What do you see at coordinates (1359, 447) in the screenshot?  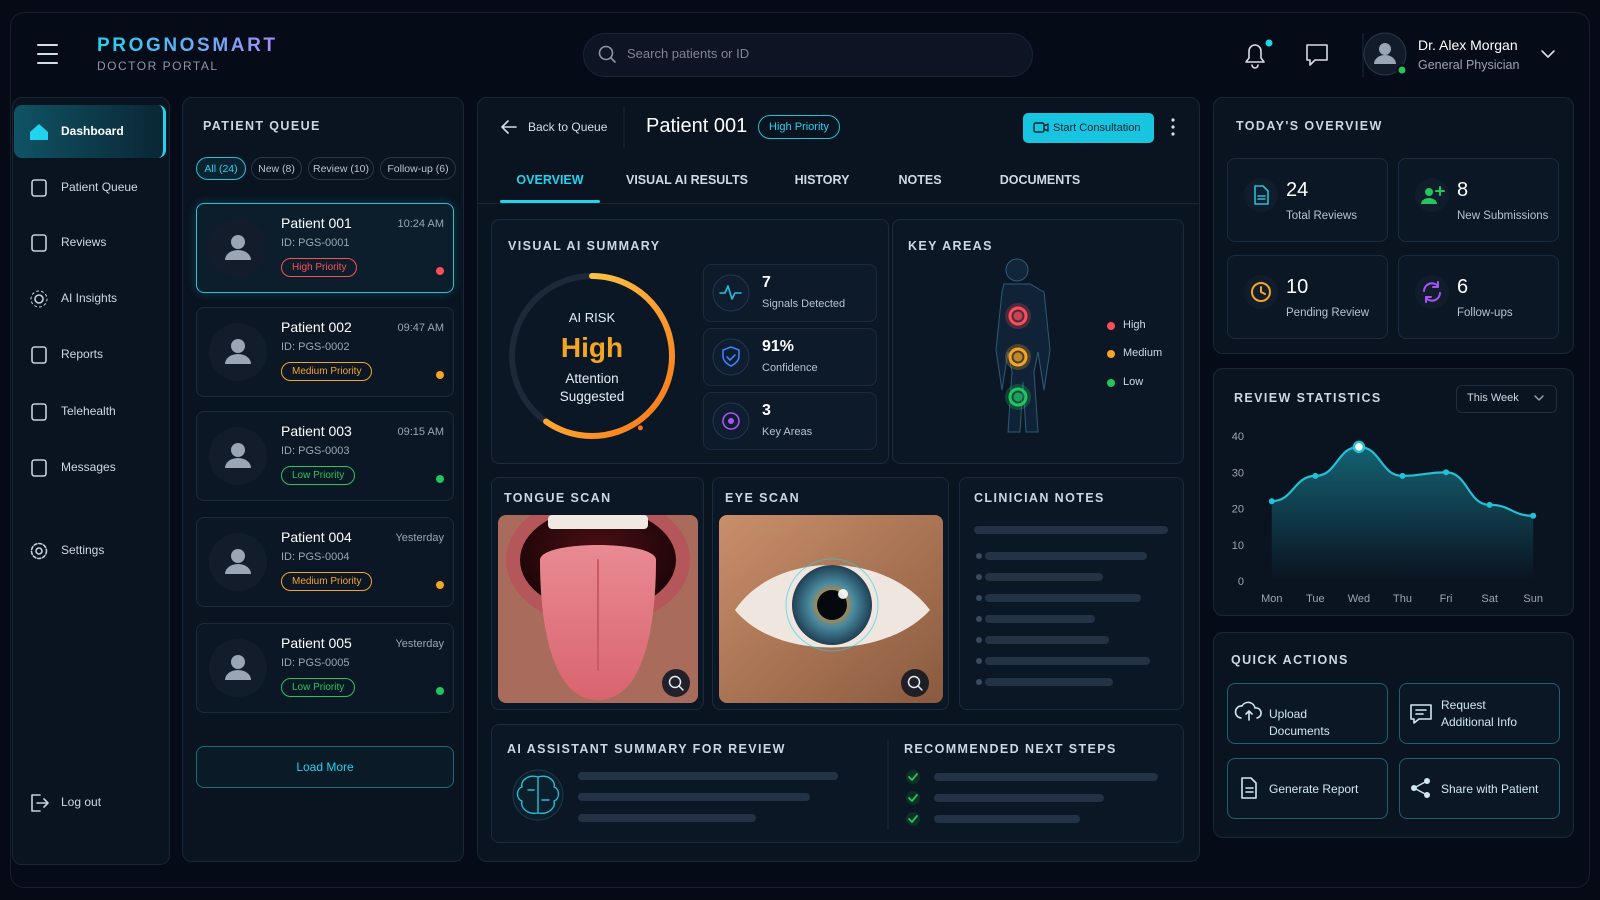 I see `peak-point` at bounding box center [1359, 447].